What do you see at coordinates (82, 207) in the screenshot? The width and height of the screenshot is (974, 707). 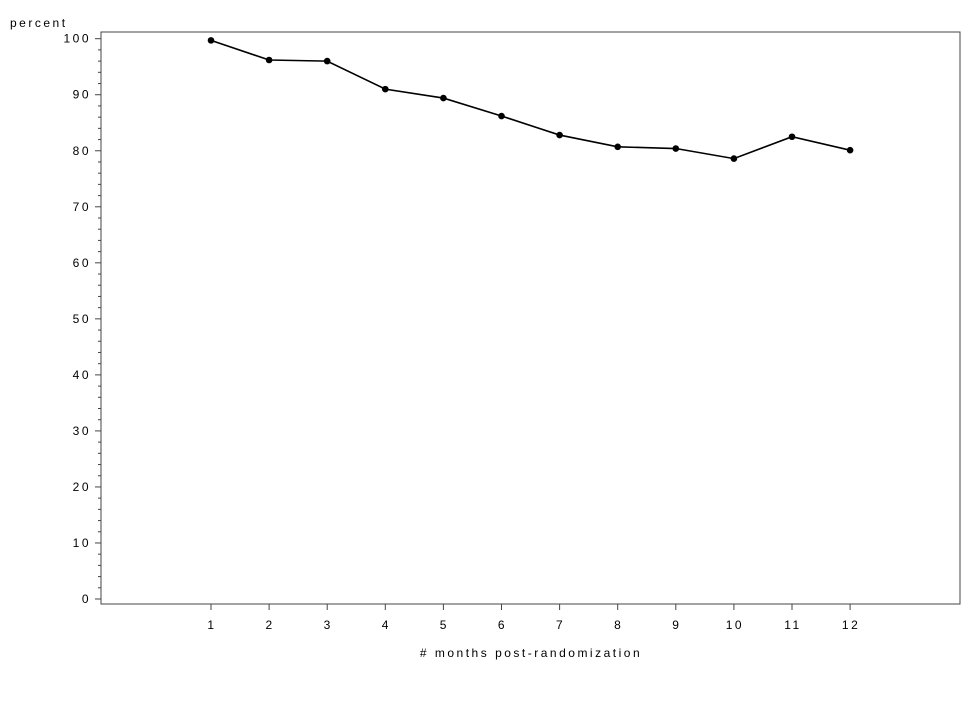 I see `y-tick-label: 70` at bounding box center [82, 207].